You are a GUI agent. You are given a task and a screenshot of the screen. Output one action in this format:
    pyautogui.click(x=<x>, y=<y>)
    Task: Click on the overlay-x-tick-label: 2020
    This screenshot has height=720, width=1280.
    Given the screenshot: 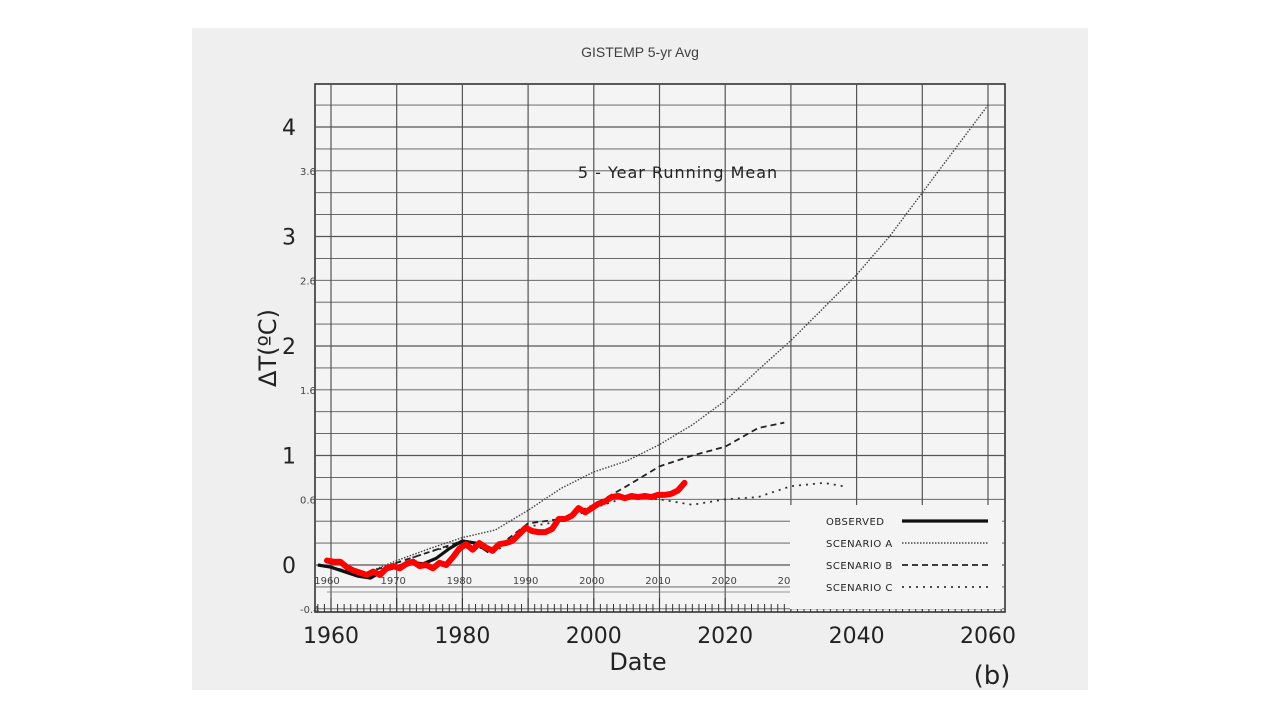 What is the action you would take?
    pyautogui.click(x=723, y=581)
    